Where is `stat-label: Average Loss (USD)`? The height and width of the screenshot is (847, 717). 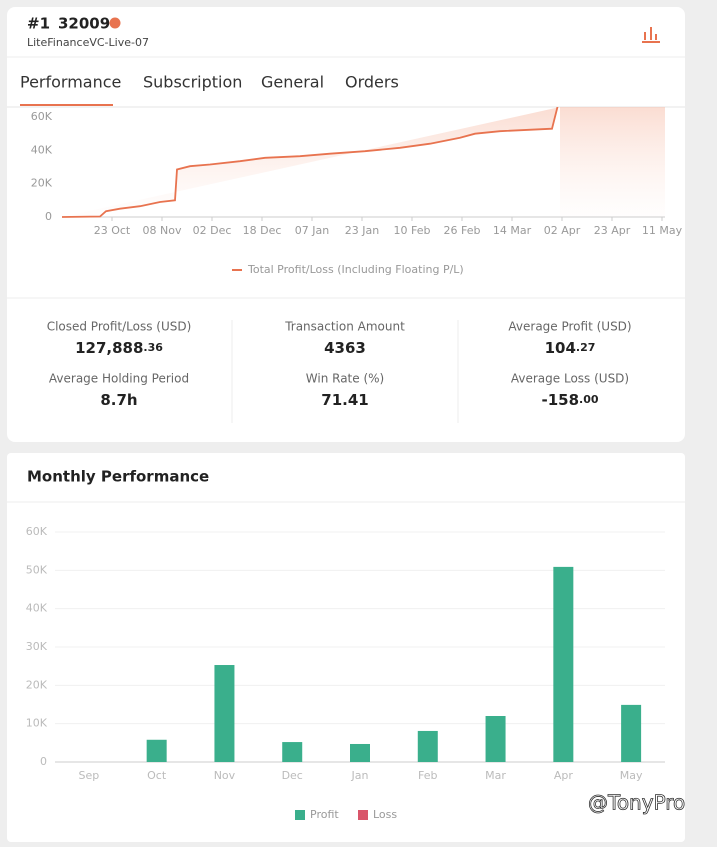
stat-label: Average Loss (USD) is located at coordinates (570, 379).